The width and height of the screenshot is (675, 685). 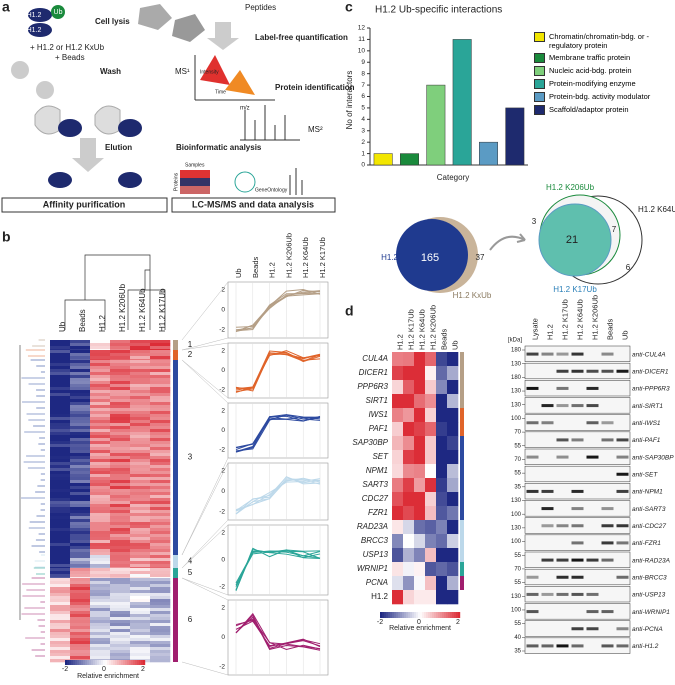 What do you see at coordinates (515, 341) in the screenshot?
I see `kda-label: [kDa]` at bounding box center [515, 341].